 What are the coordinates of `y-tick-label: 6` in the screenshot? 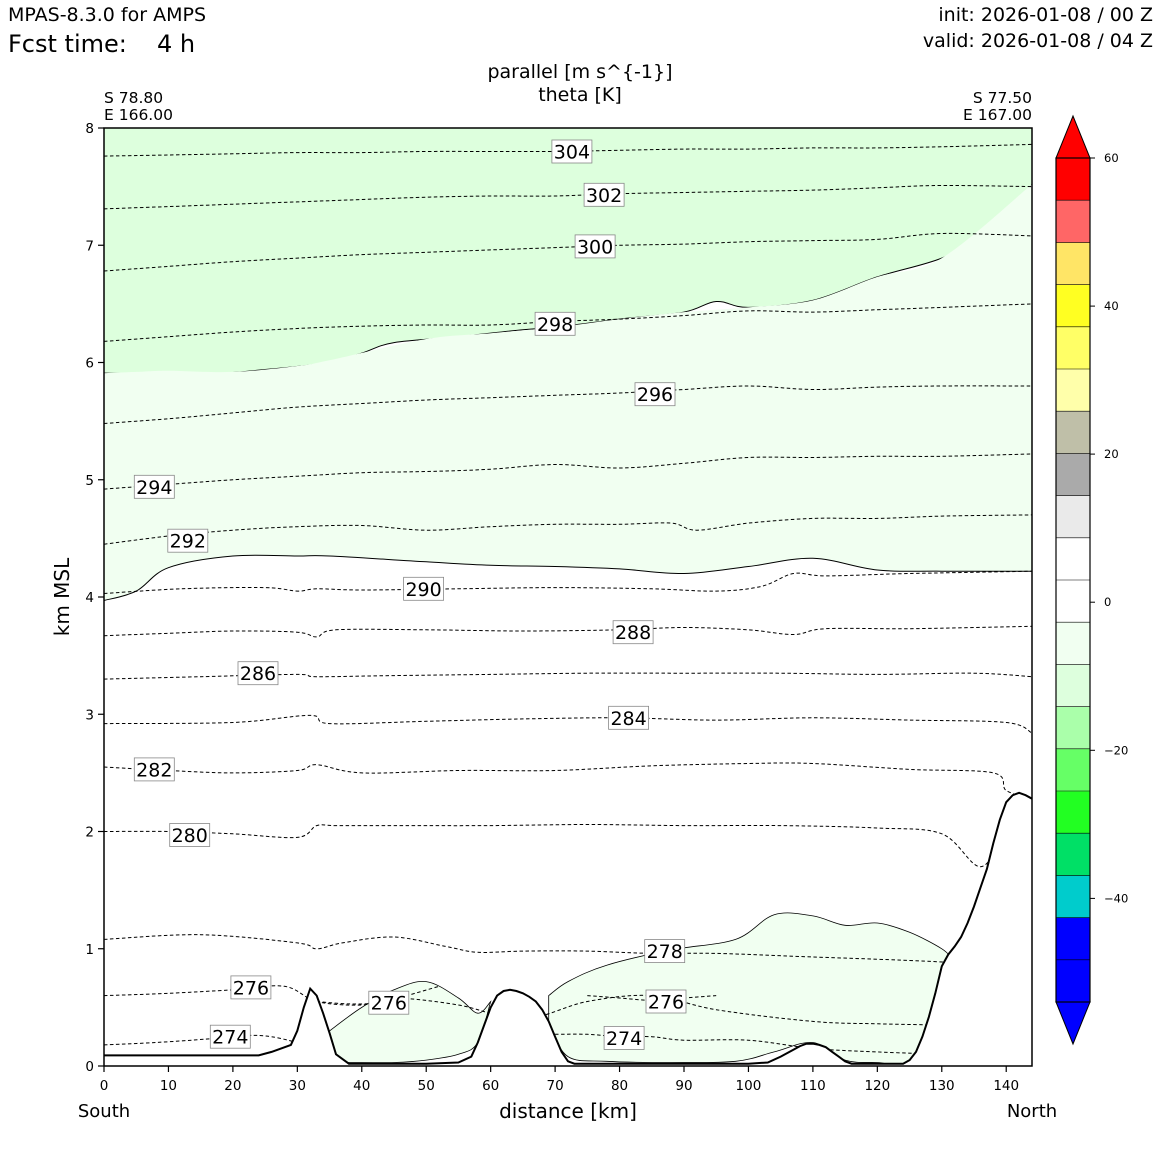 It's located at (89, 364).